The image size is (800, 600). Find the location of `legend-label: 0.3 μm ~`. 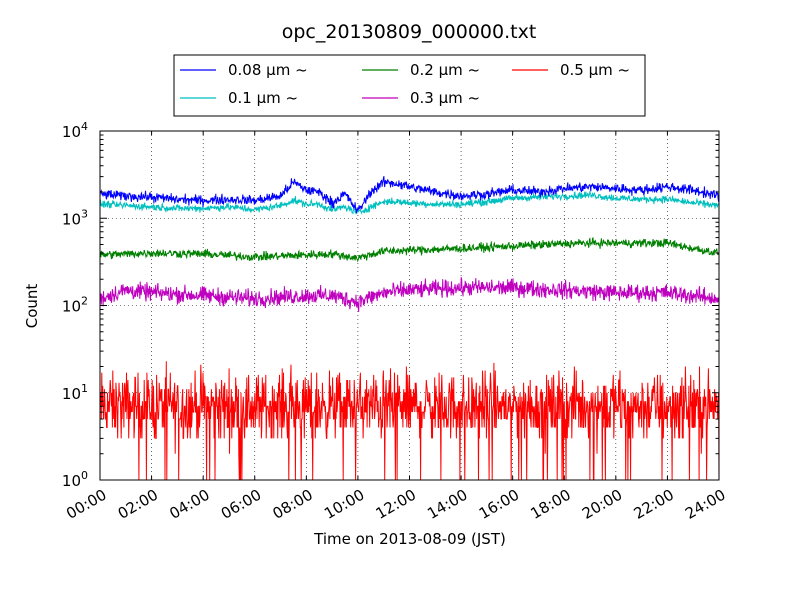

legend-label: 0.3 μm ~ is located at coordinates (445, 98).